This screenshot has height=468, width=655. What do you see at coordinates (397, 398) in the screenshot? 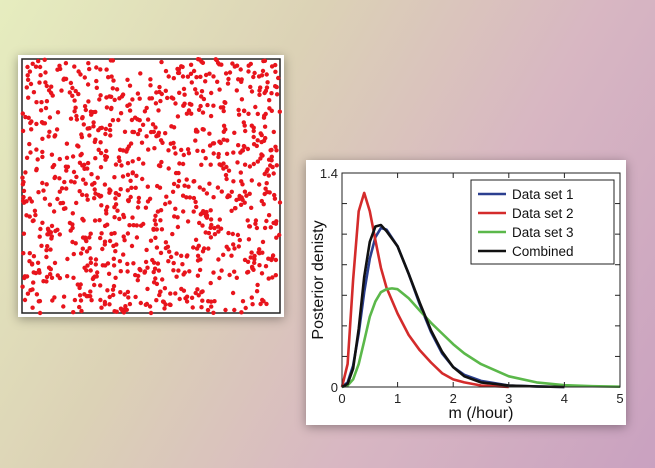
I see `x-tick-label: 1` at bounding box center [397, 398].